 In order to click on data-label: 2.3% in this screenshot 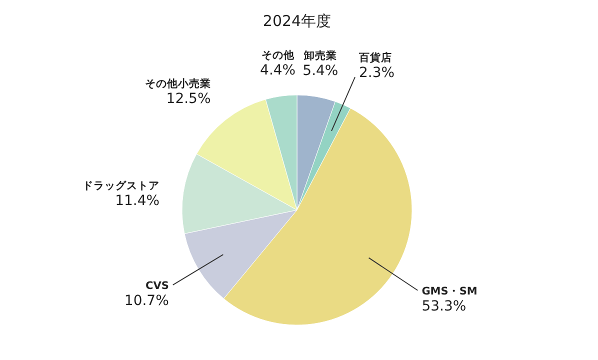, I will do `click(377, 73)`.